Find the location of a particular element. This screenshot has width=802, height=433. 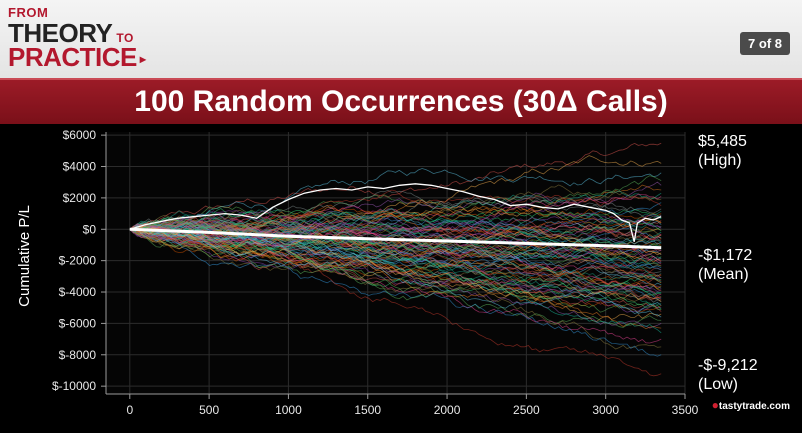

x-tick-label: 3000 is located at coordinates (605, 410).